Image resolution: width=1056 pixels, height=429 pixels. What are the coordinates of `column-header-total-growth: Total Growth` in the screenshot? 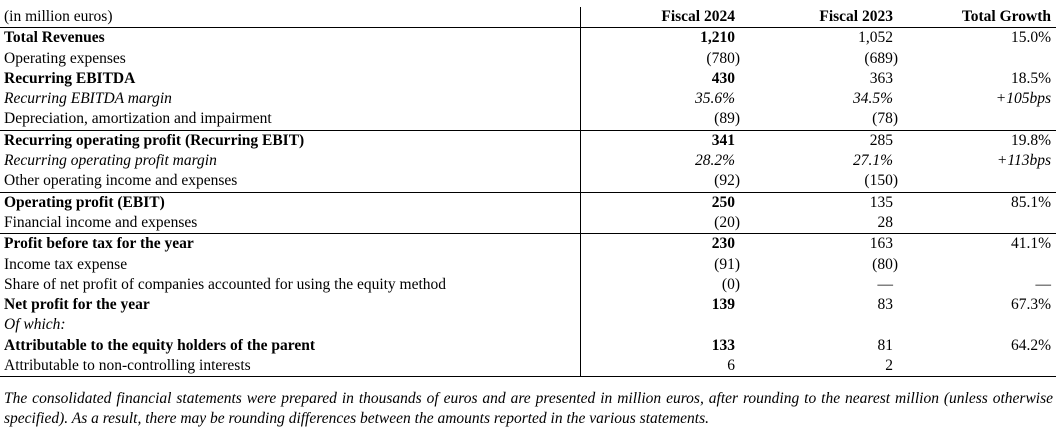 It's located at (977, 18).